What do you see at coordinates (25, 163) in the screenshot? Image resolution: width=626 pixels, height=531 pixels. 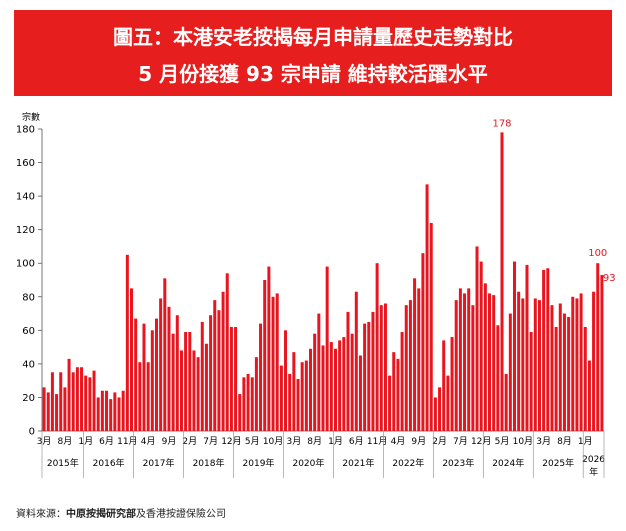 I see `y-tick-label: 160` at bounding box center [25, 163].